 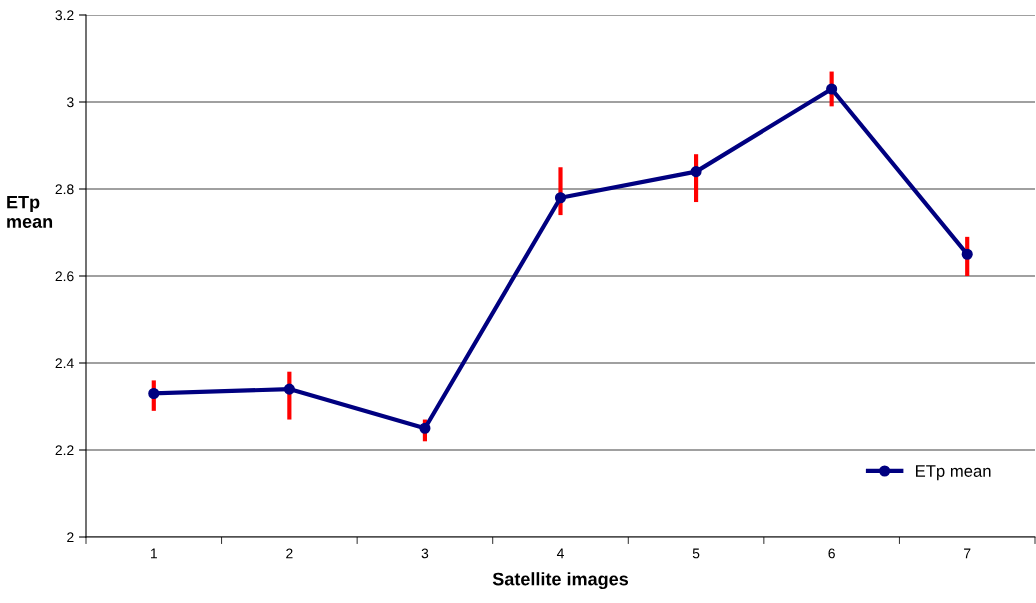 I want to click on y-tick-label: 2.6, so click(x=64, y=276).